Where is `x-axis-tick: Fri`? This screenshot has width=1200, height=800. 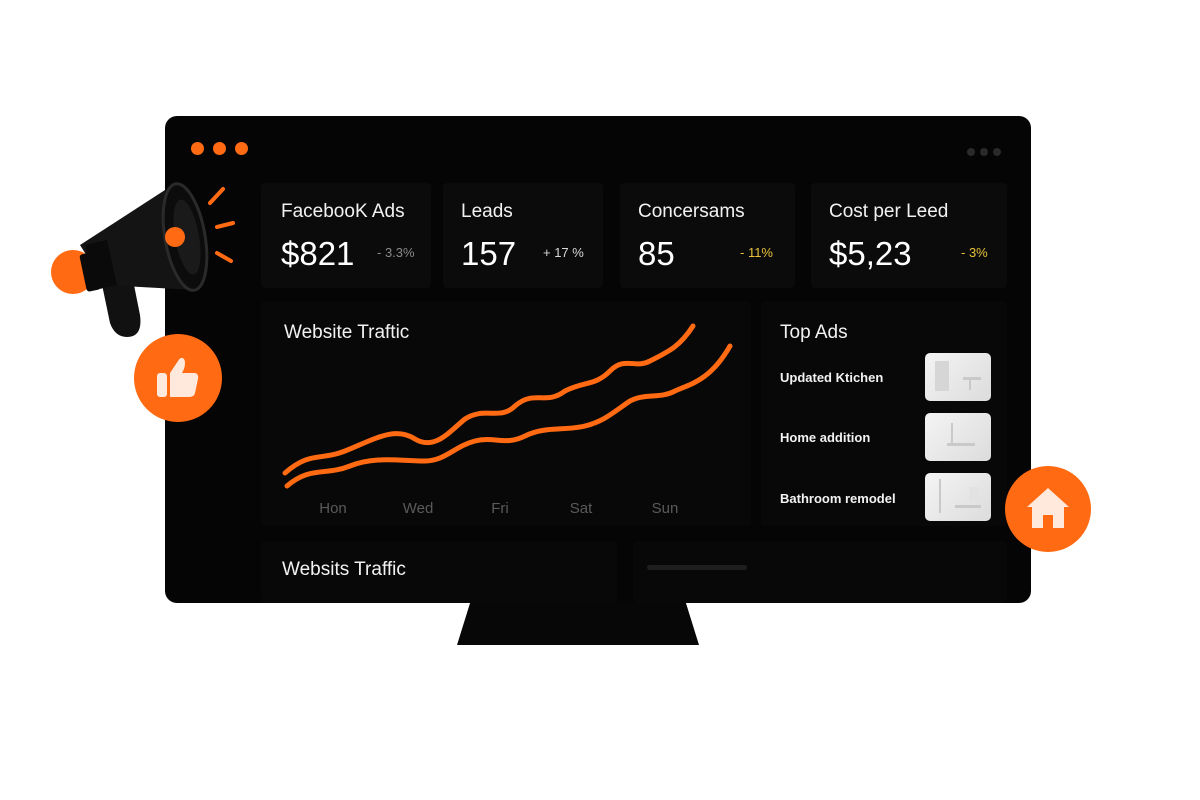
x-axis-tick: Fri is located at coordinates (500, 508).